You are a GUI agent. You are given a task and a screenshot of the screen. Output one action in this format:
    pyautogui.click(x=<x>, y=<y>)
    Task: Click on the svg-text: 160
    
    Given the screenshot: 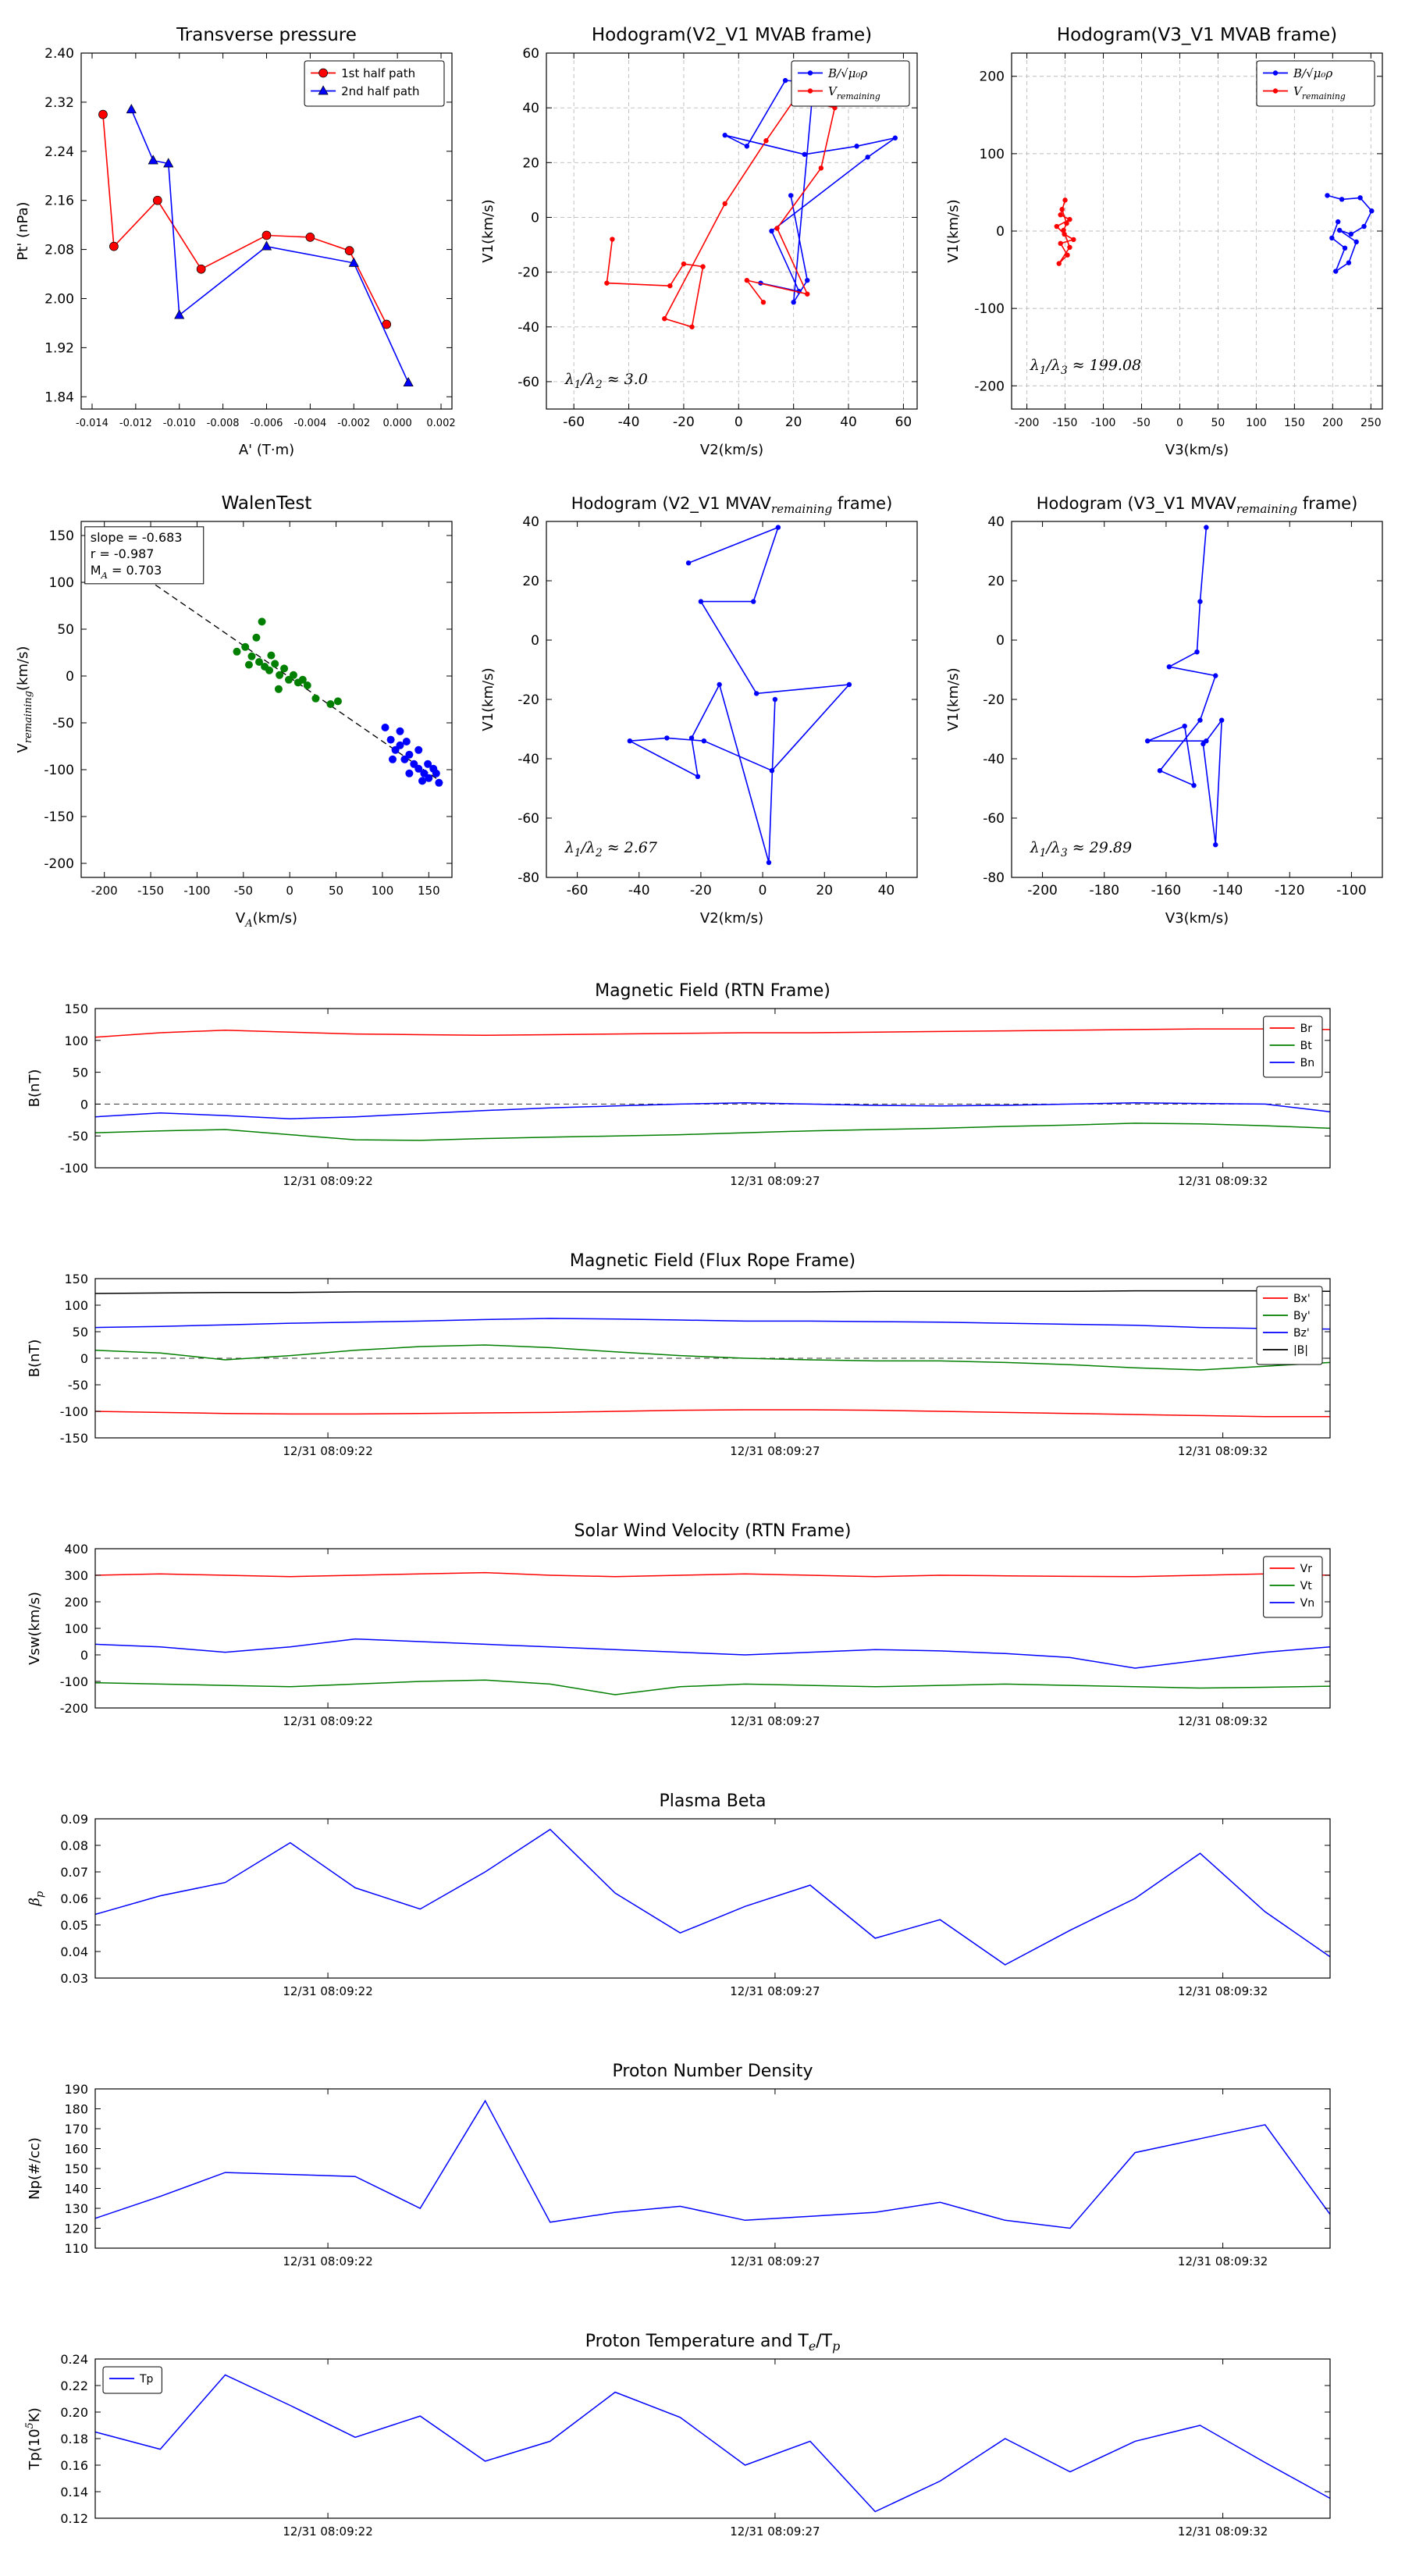 What is the action you would take?
    pyautogui.click(x=76, y=2149)
    